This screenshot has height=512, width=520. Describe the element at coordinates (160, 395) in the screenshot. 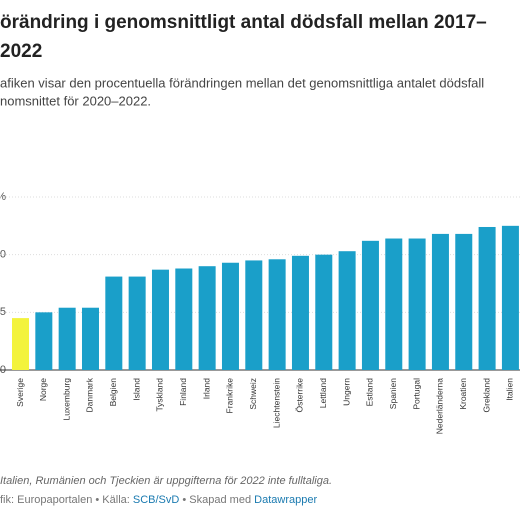

I see `x-tick-label: Tyskland` at that location.